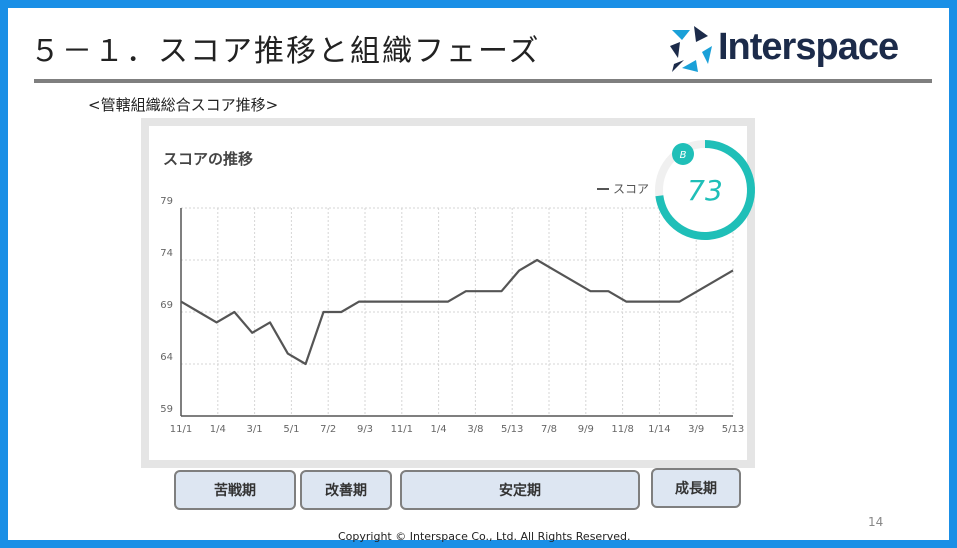 This screenshot has width=957, height=548. Describe the element at coordinates (291, 429) in the screenshot. I see `x-tick-label: 5/1` at that location.